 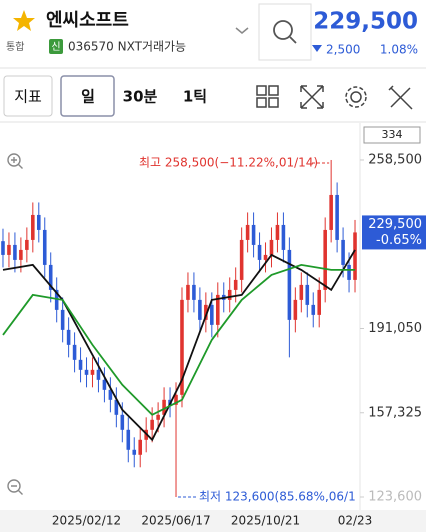 I want to click on y-tick-label: 191,050, so click(x=395, y=328).